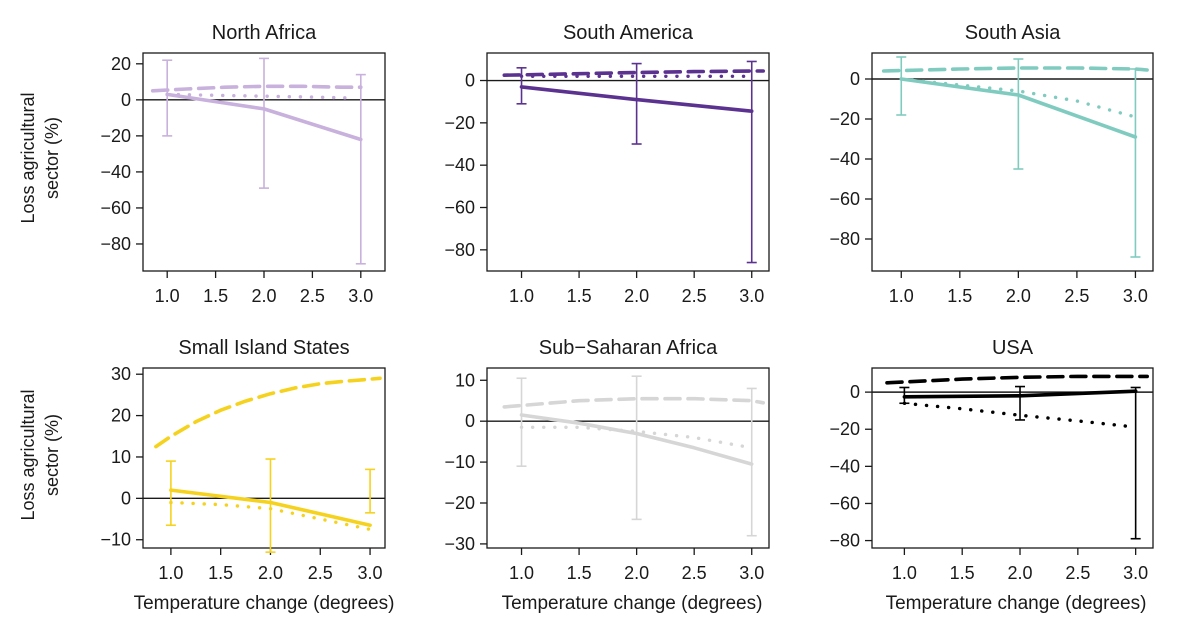 The width and height of the screenshot is (1200, 635). I want to click on x-axis-label-col-1: Temperature change (degrees), so click(264, 603).